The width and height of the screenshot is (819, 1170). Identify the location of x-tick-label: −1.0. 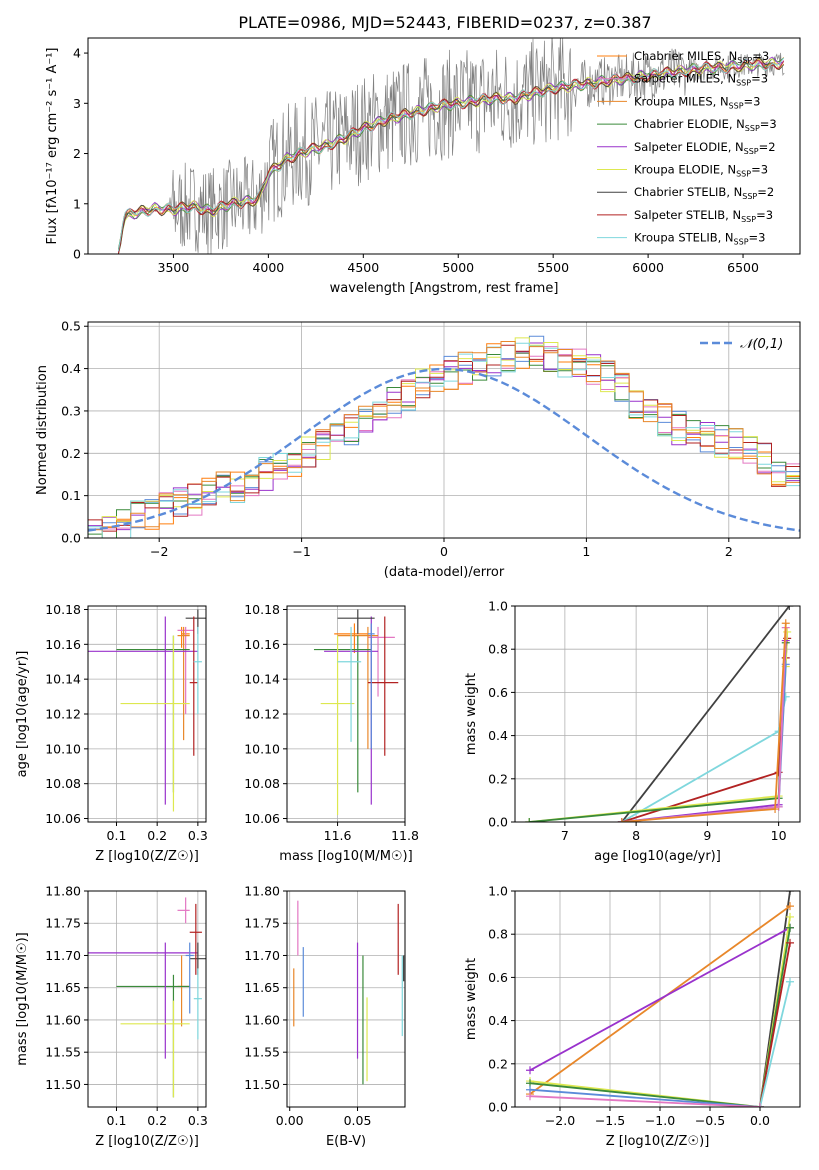
(660, 1120).